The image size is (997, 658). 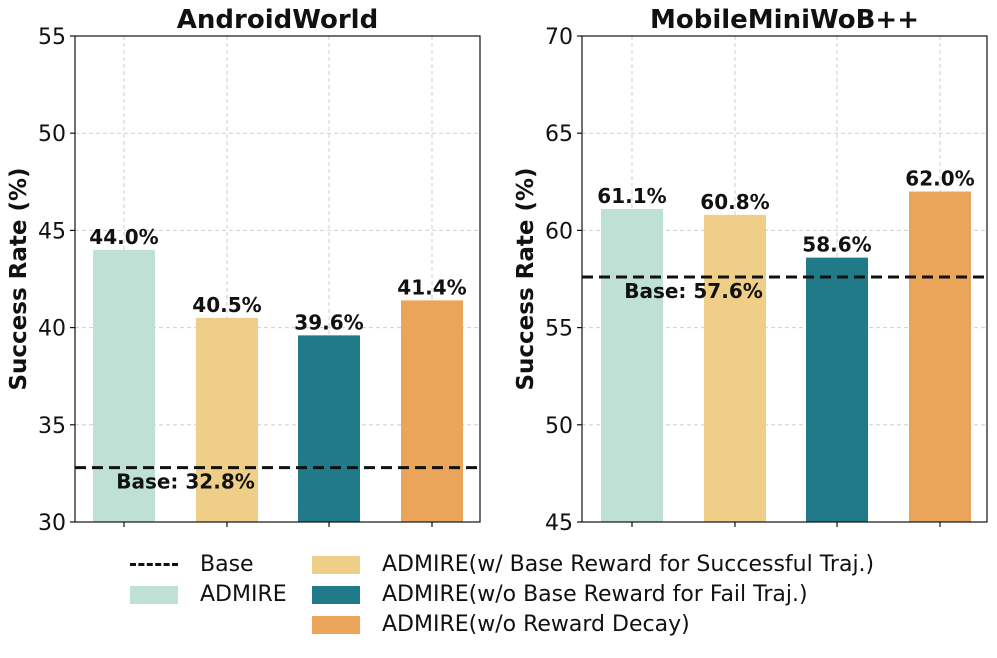 I want to click on value-label: 41.4%, so click(x=431, y=287).